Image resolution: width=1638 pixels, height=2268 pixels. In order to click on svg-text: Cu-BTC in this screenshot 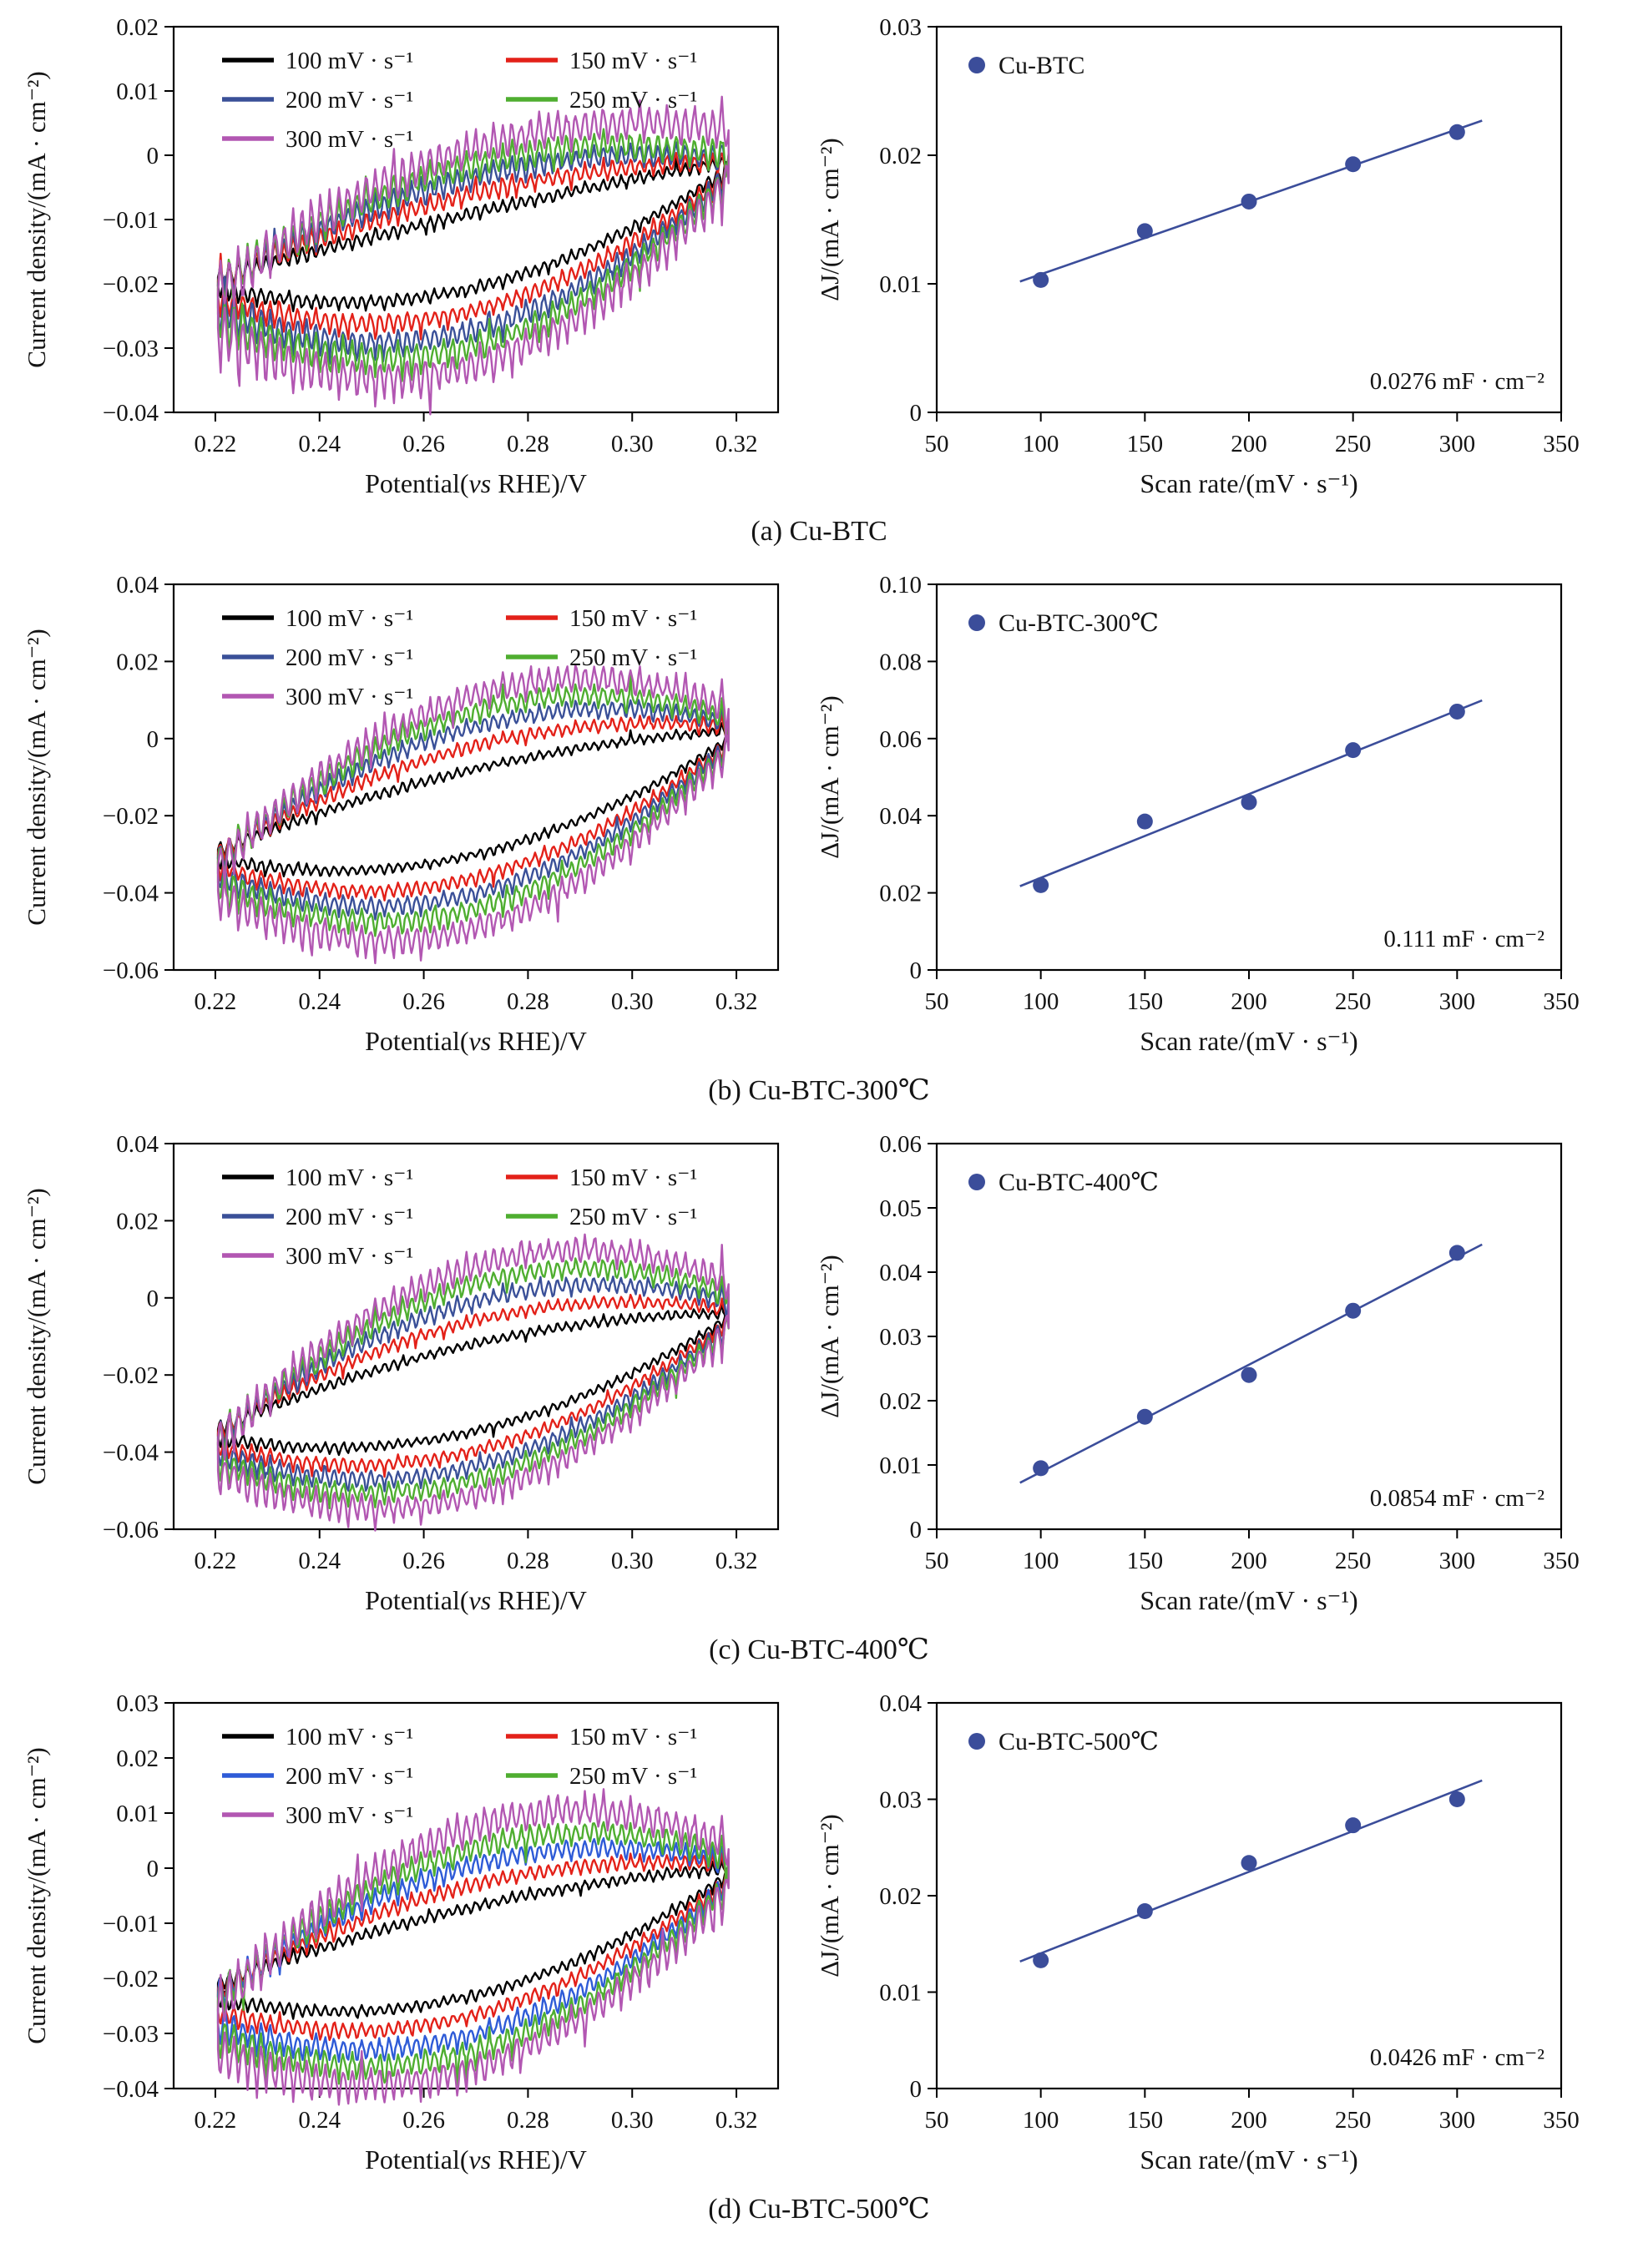, I will do `click(1041, 65)`.